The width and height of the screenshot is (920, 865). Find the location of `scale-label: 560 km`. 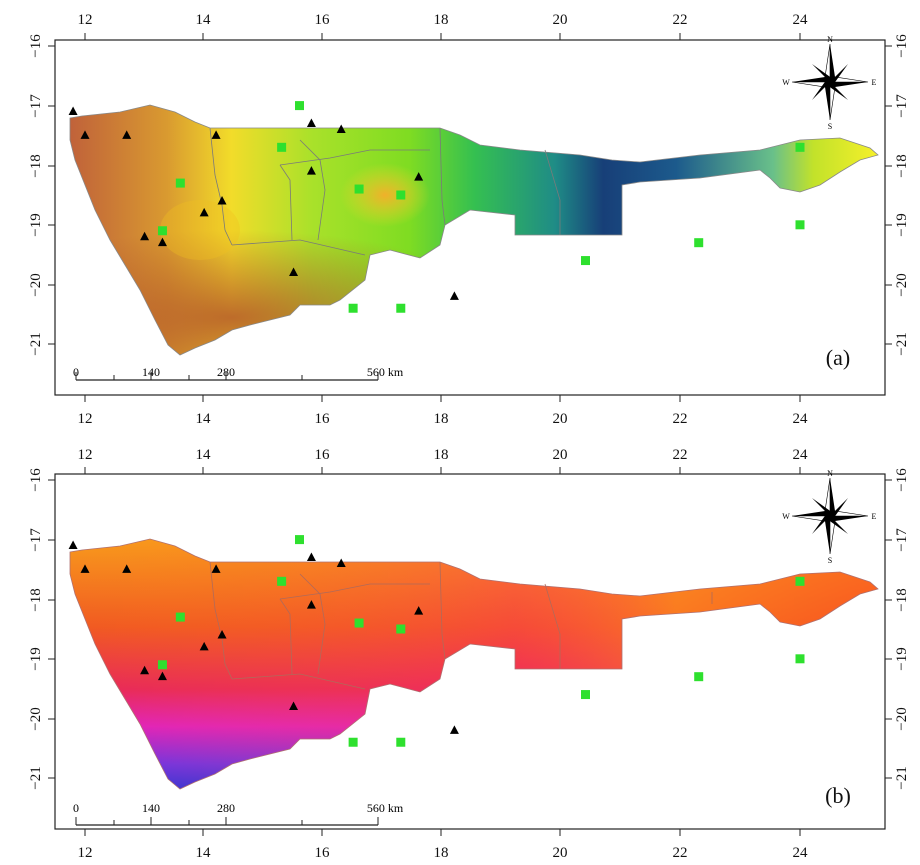

scale-label: 560 km is located at coordinates (385, 808).